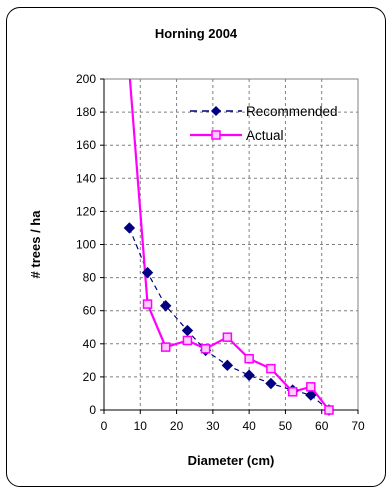  I want to click on x-tick-label: 0, so click(104, 426).